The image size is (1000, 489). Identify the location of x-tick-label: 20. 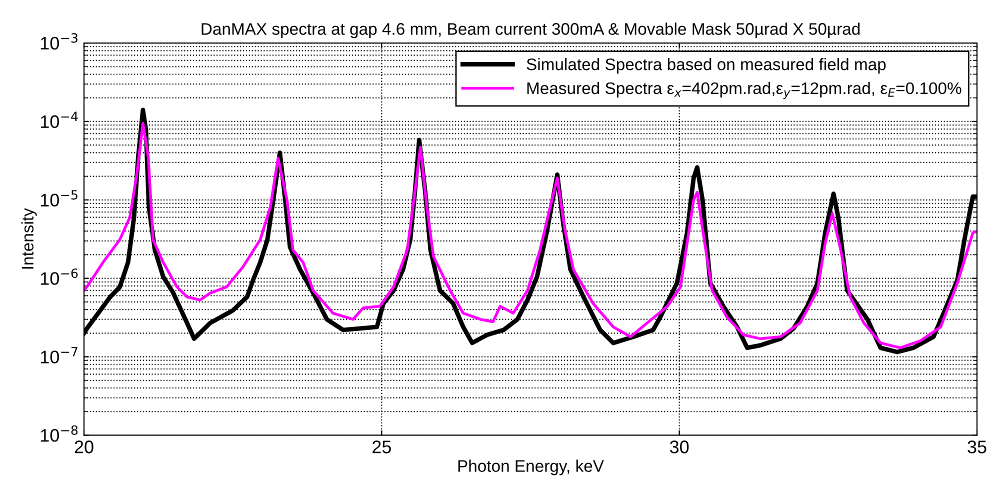
(84, 447).